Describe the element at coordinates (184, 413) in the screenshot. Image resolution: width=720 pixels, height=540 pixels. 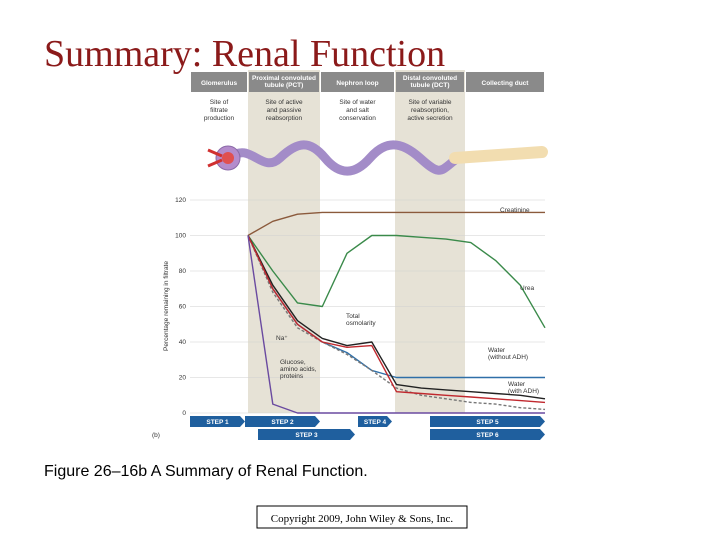
I see `y-tick-label: 0` at that location.